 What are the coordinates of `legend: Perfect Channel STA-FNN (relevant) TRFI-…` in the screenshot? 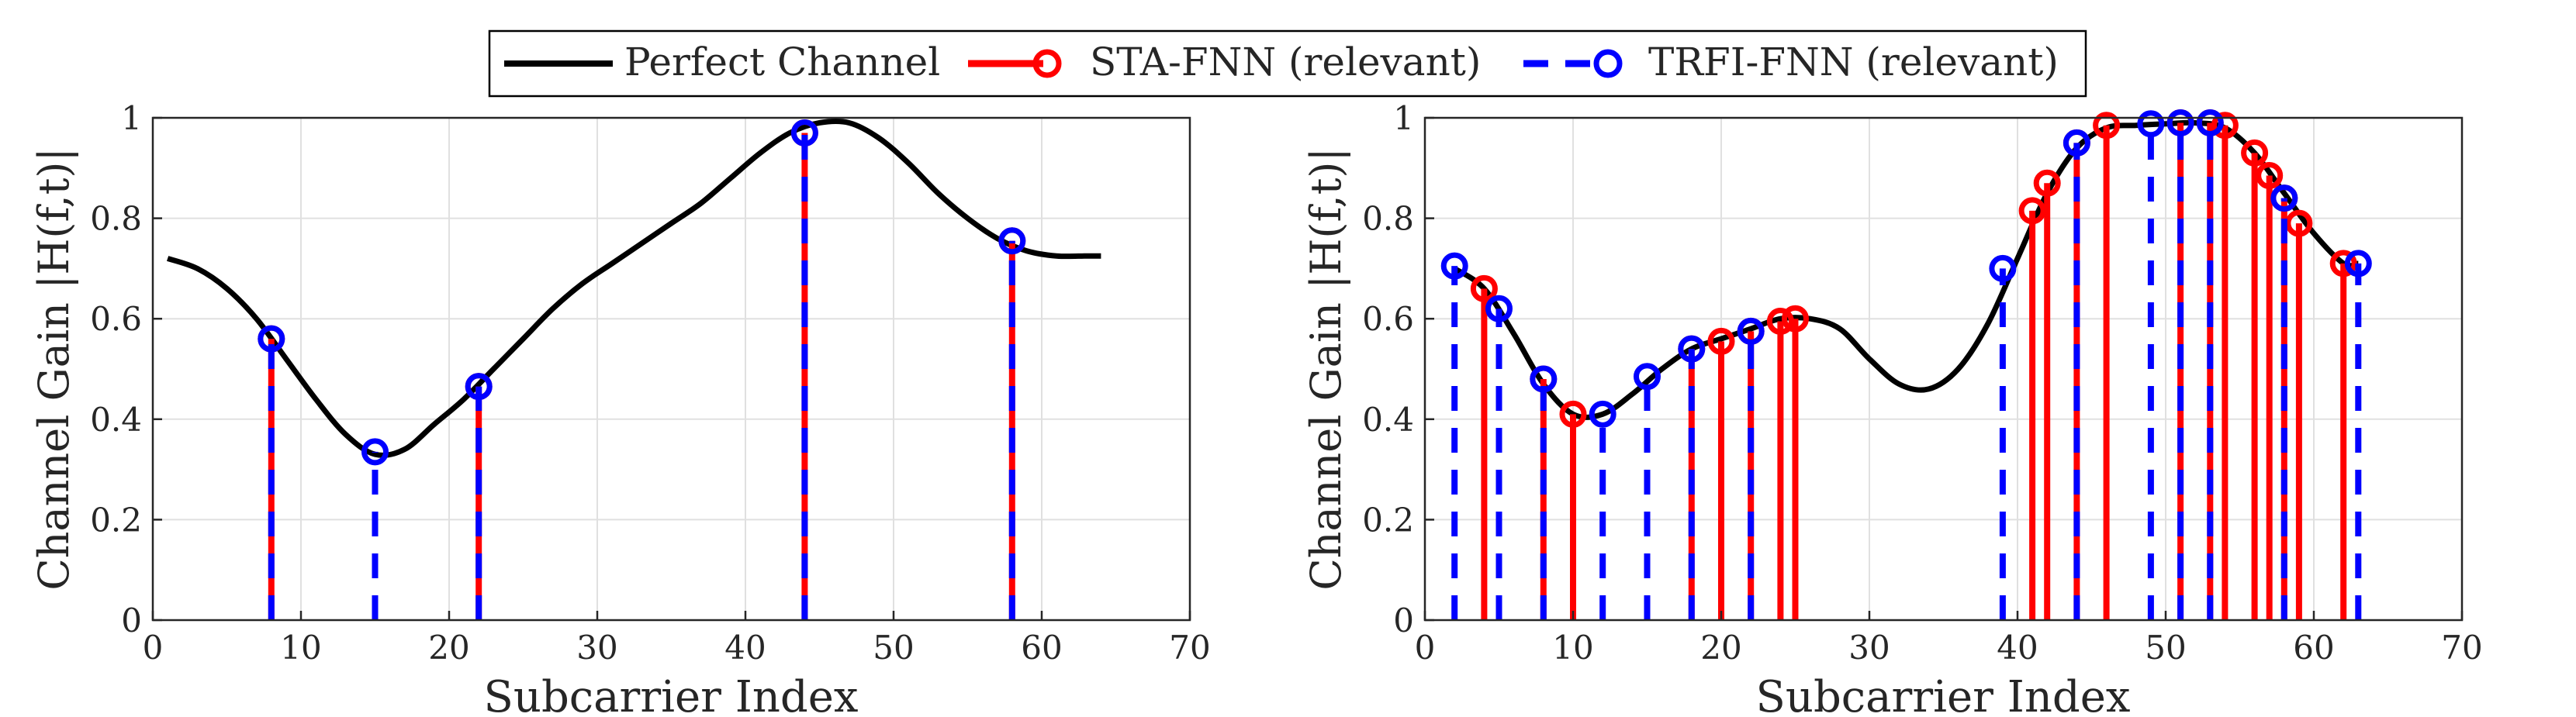 It's located at (1287, 64).